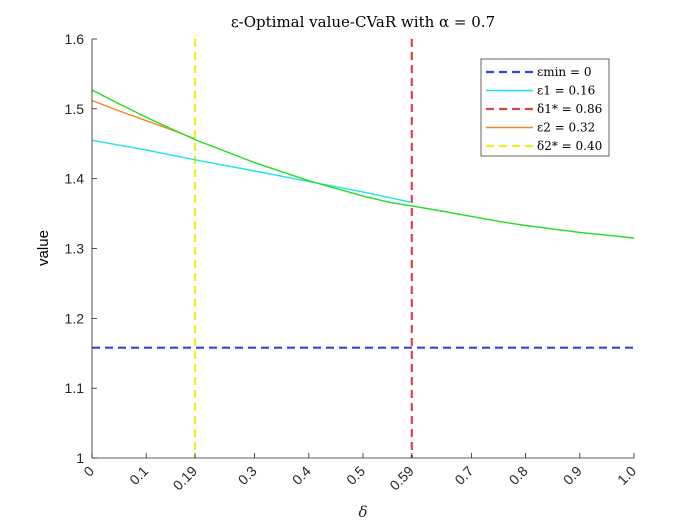 The width and height of the screenshot is (700, 525). What do you see at coordinates (75, 249) in the screenshot?
I see `y-tick-label: 1.3` at bounding box center [75, 249].